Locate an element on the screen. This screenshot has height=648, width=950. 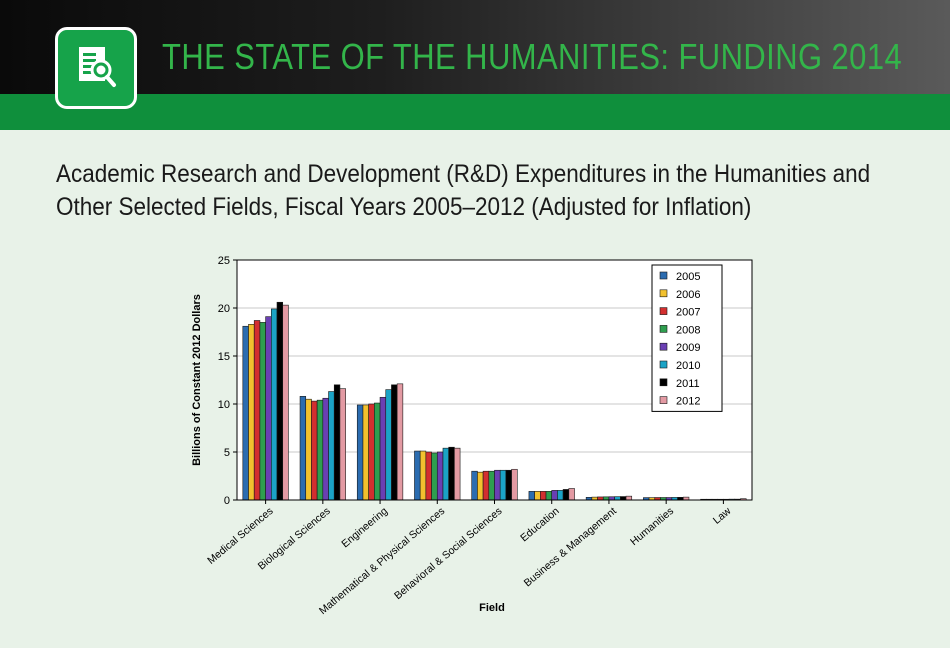
y-tick-label: 20 is located at coordinates (224, 309).